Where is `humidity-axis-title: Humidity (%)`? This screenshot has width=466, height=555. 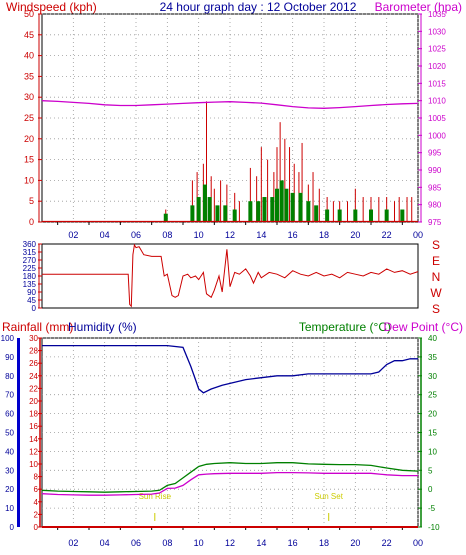 humidity-axis-title: Humidity (%) is located at coordinates (102, 327).